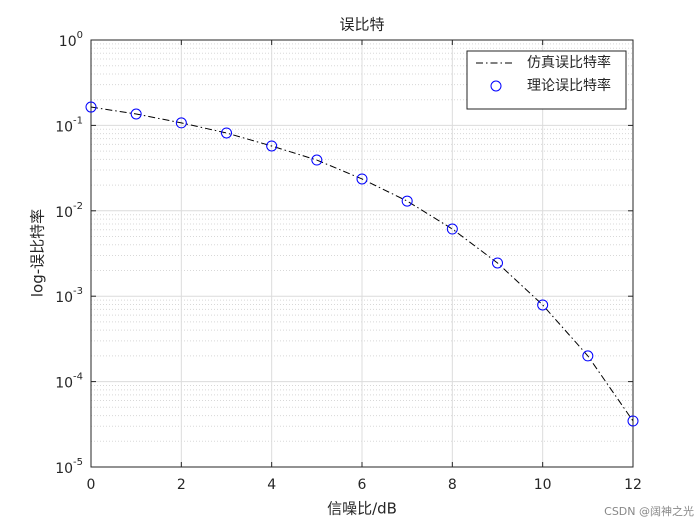 This screenshot has width=700, height=525. Describe the element at coordinates (362, 485) in the screenshot. I see `x-tick-label: 6` at that location.